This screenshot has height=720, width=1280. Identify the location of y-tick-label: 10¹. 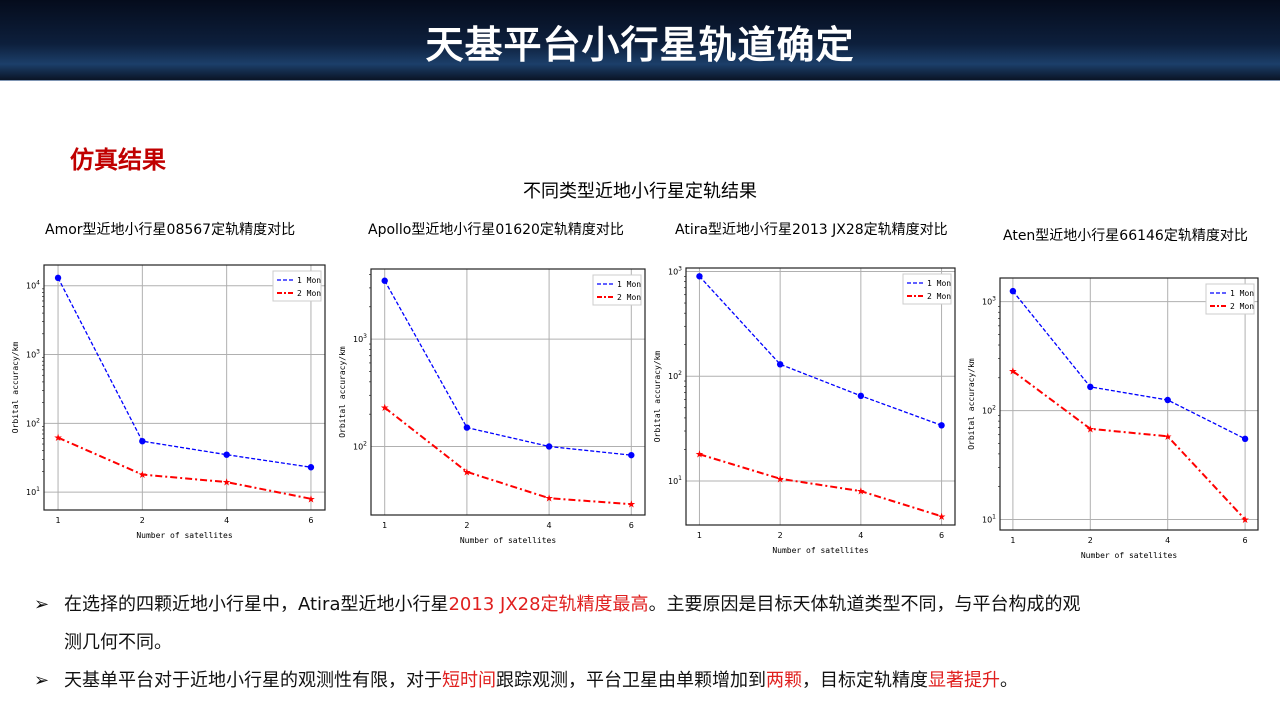
(989, 518).